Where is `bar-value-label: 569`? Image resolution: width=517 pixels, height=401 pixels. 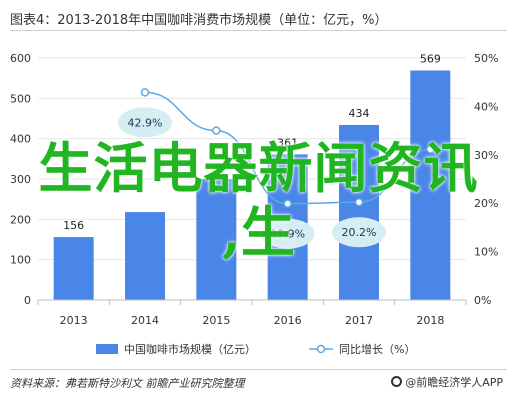 bar-value-label: 569 is located at coordinates (430, 59).